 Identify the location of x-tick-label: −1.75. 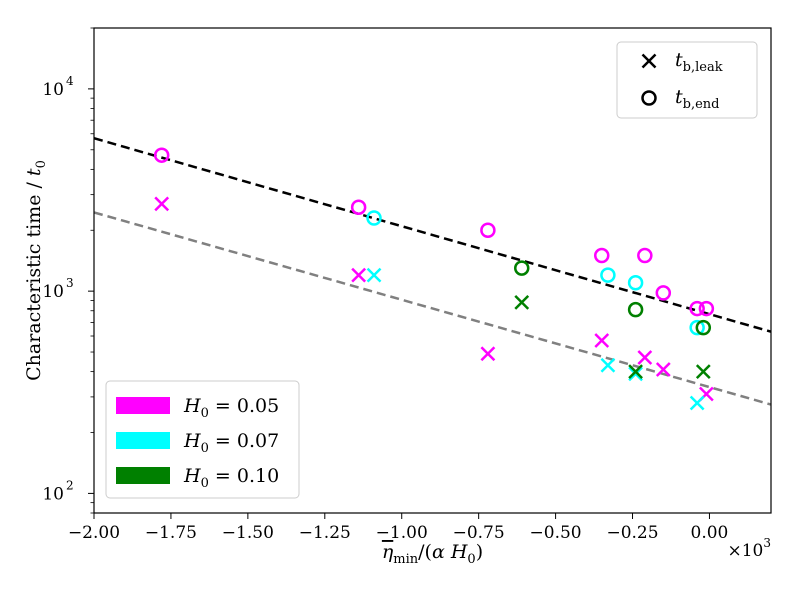
(171, 533).